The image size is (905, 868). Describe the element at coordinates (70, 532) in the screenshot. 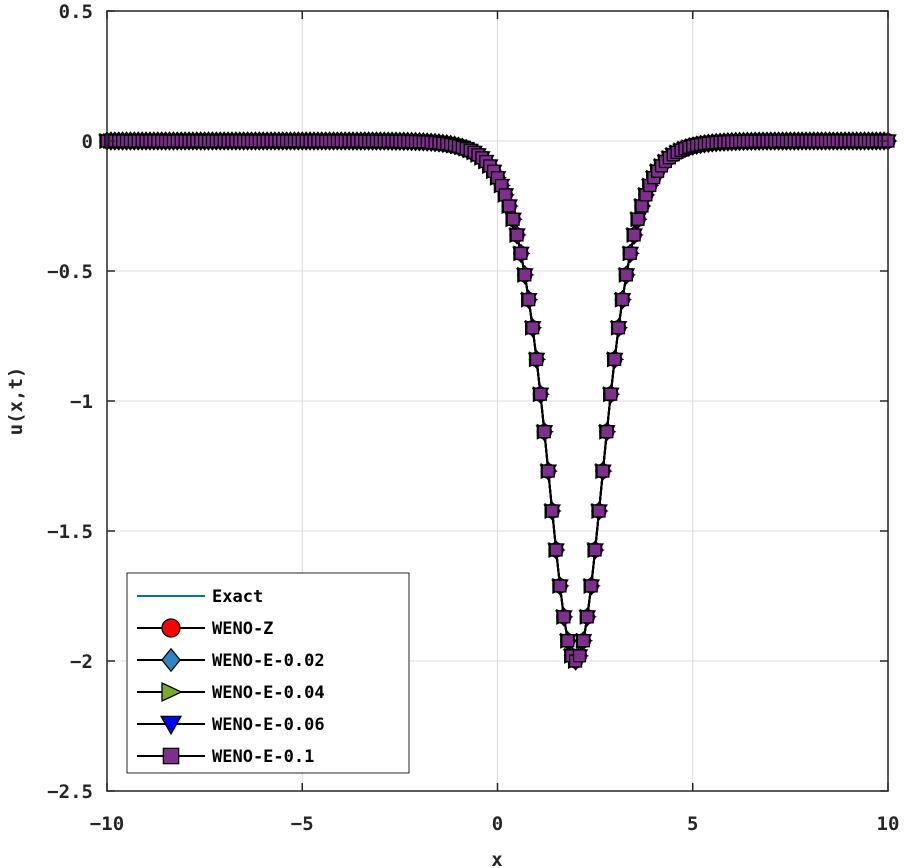

I see `y-tick-label: −1.5` at that location.